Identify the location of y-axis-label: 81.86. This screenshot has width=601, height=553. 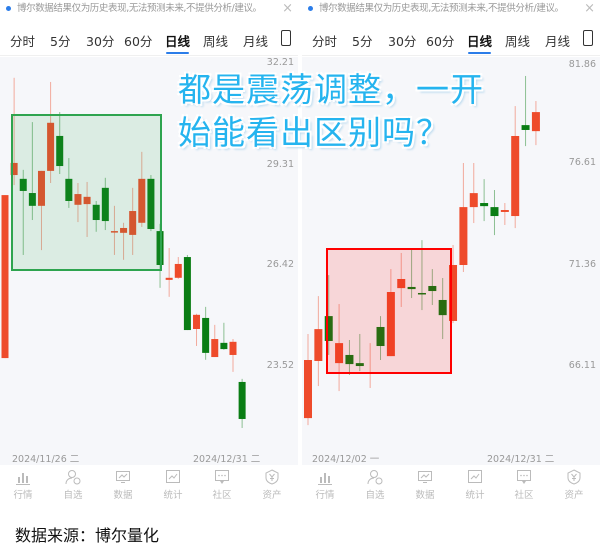
(582, 64).